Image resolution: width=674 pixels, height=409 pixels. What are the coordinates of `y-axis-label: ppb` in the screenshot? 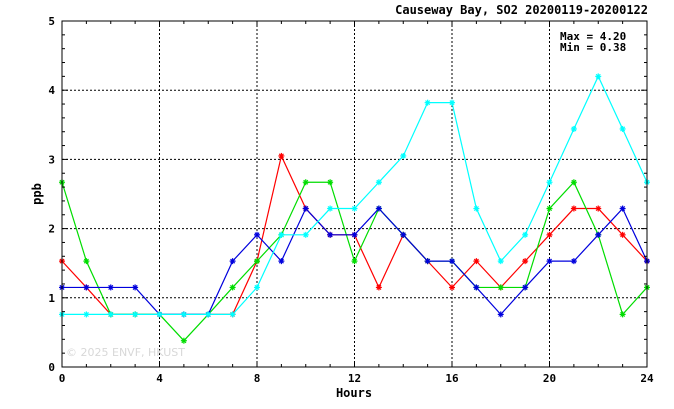 It's located at (37, 194).